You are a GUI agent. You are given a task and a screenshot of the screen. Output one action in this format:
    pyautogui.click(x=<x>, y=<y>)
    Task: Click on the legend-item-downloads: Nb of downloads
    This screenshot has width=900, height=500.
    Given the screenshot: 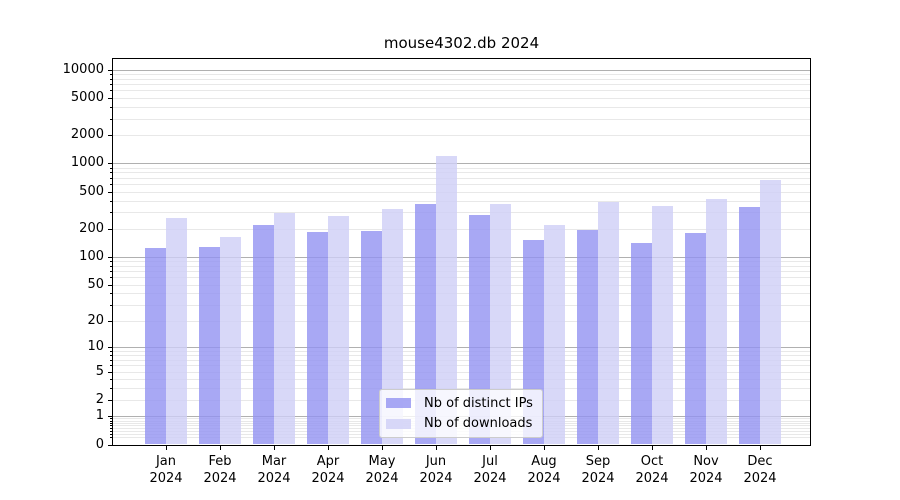 What is the action you would take?
    pyautogui.click(x=464, y=423)
    